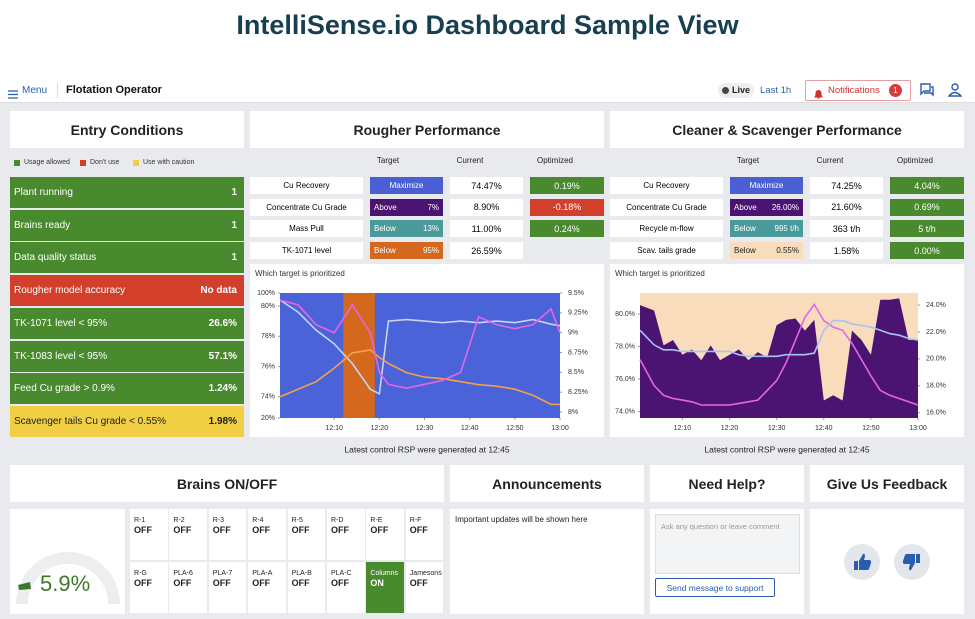 Image resolution: width=975 pixels, height=619 pixels. What do you see at coordinates (927, 251) in the screenshot?
I see `optimized-cell: 0.00%` at bounding box center [927, 251].